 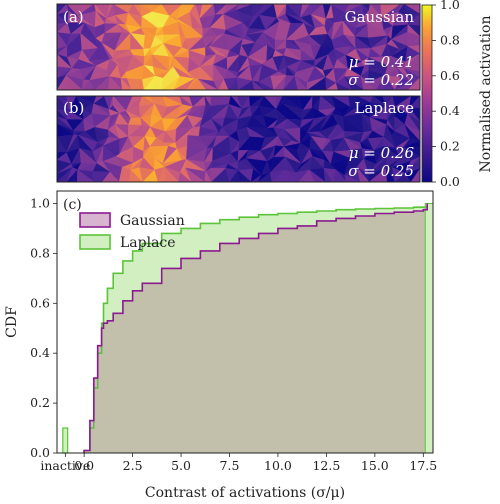 I want to click on x-tick-label: 15.0, so click(x=375, y=465).